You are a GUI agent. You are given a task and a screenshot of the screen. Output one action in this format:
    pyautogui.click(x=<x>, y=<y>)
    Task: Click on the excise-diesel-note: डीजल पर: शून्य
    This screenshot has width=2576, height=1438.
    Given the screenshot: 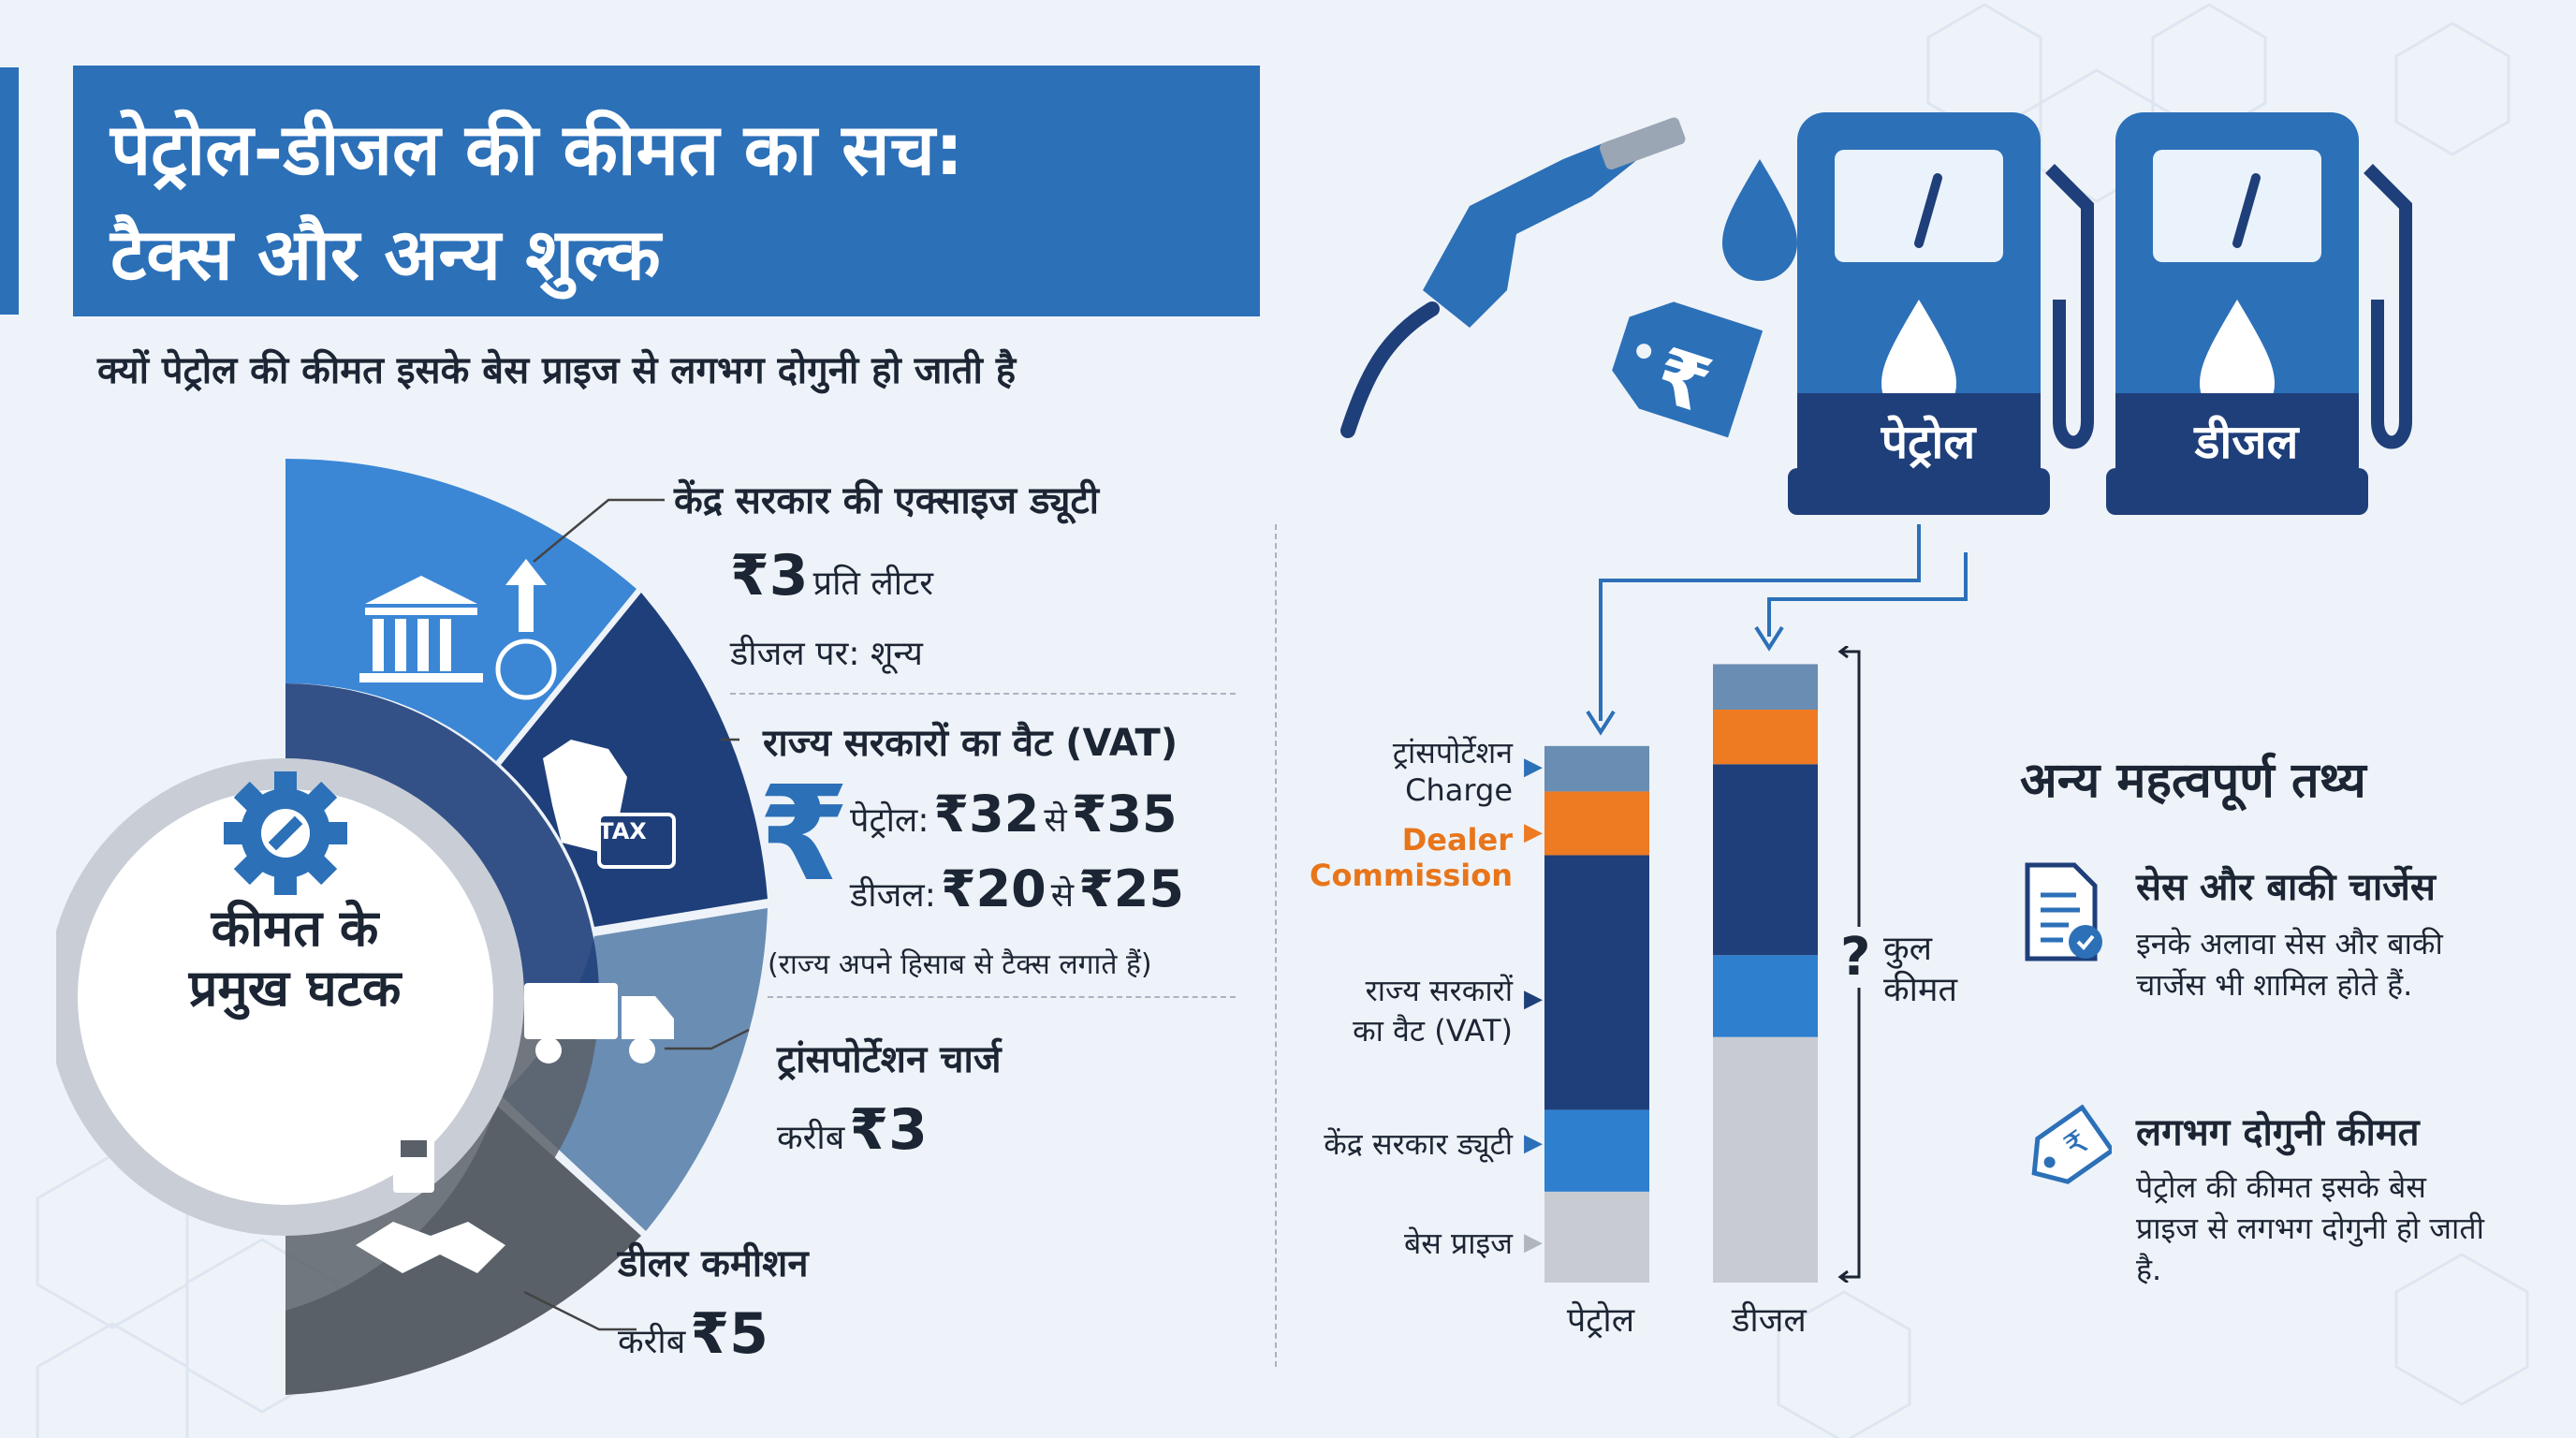 What is the action you would take?
    pyautogui.click(x=826, y=654)
    